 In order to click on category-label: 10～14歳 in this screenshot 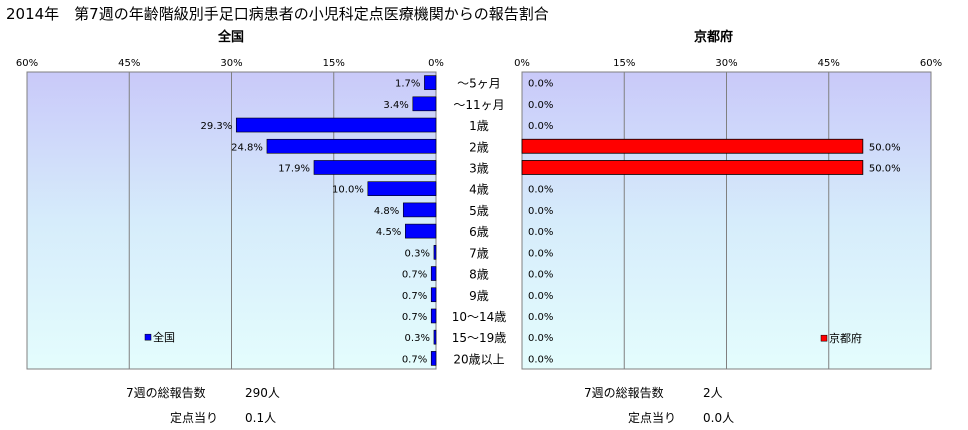, I will do `click(479, 317)`.